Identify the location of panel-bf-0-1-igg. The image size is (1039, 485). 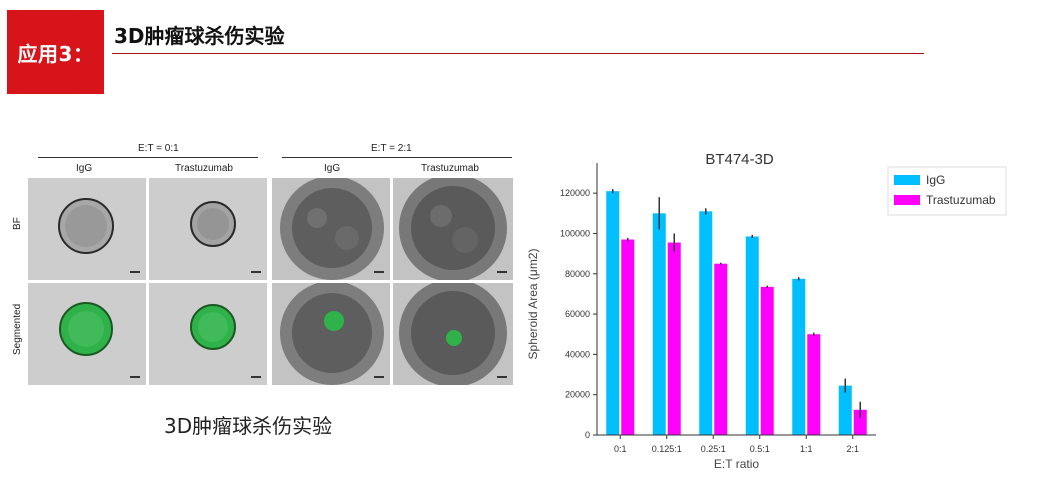
(87, 229).